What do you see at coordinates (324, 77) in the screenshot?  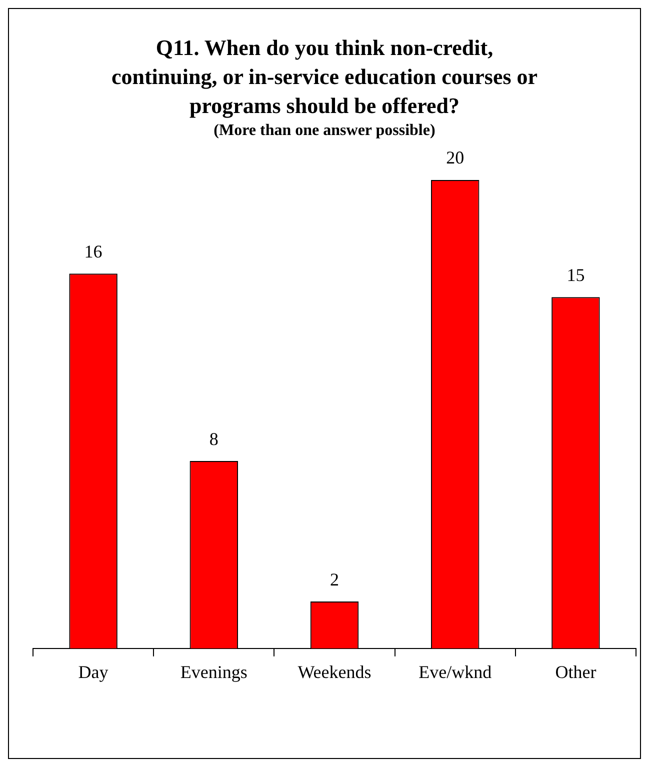 I see `chart-title: Q11. When do you think non-credit, continuing, or in-service education courses or programs should be offered?` at bounding box center [324, 77].